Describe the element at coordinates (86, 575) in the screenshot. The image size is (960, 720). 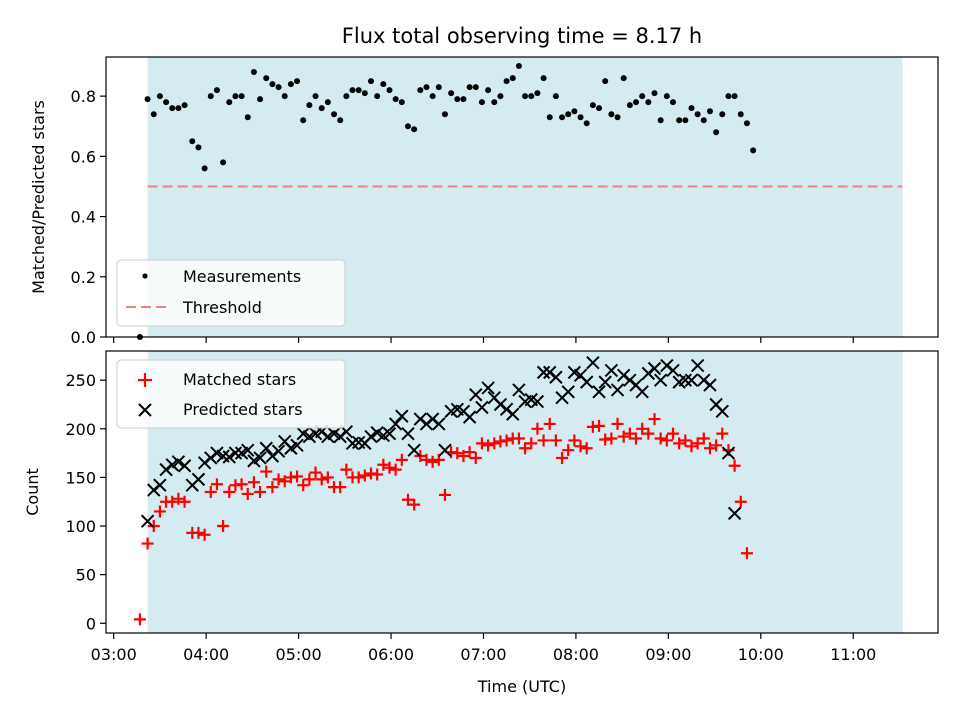
I see `bottom-ytick-label: 50` at that location.